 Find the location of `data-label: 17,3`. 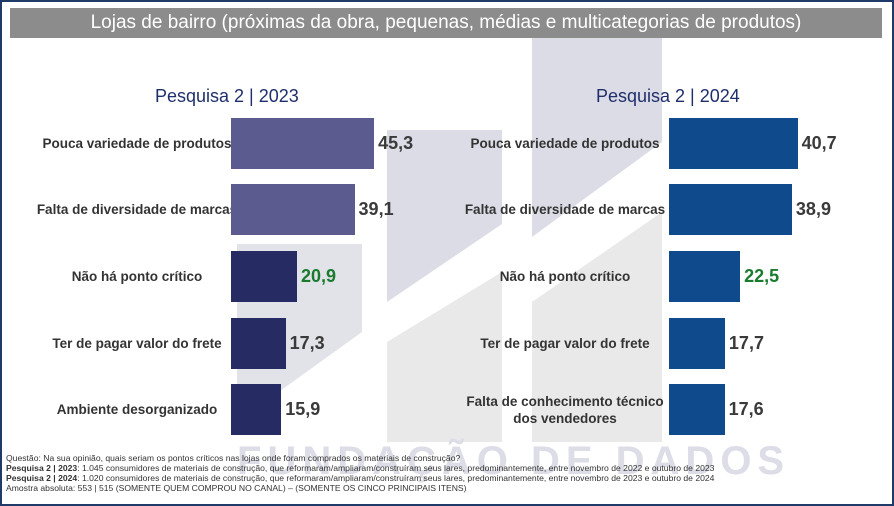

data-label: 17,3 is located at coordinates (307, 343).